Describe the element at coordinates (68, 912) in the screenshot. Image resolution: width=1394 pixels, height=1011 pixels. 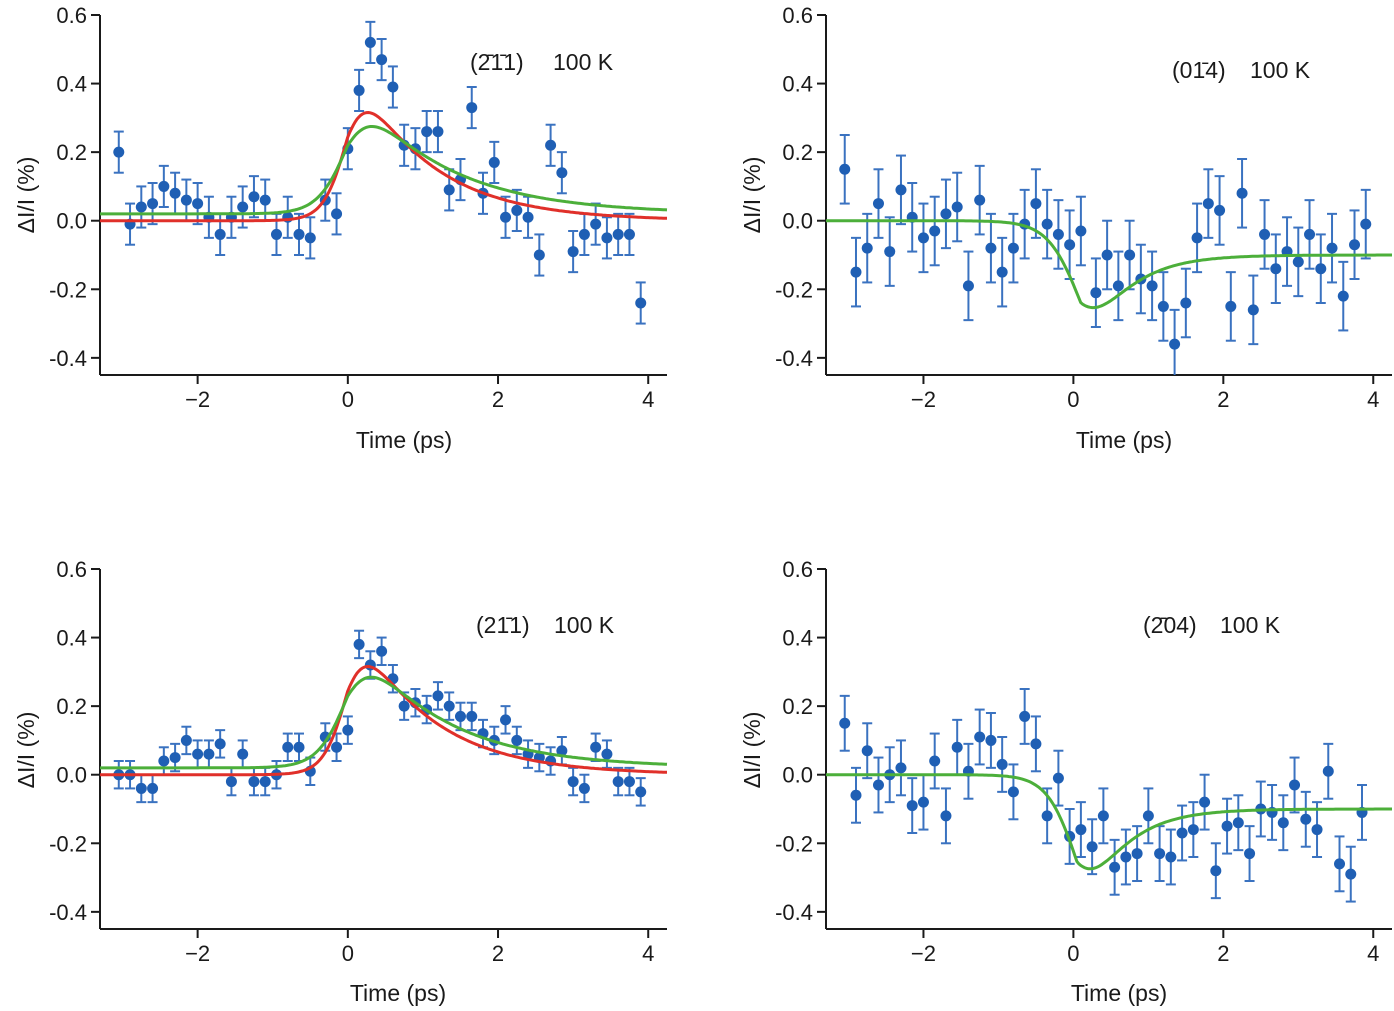
I see `y-tick-label: -0.4` at that location.